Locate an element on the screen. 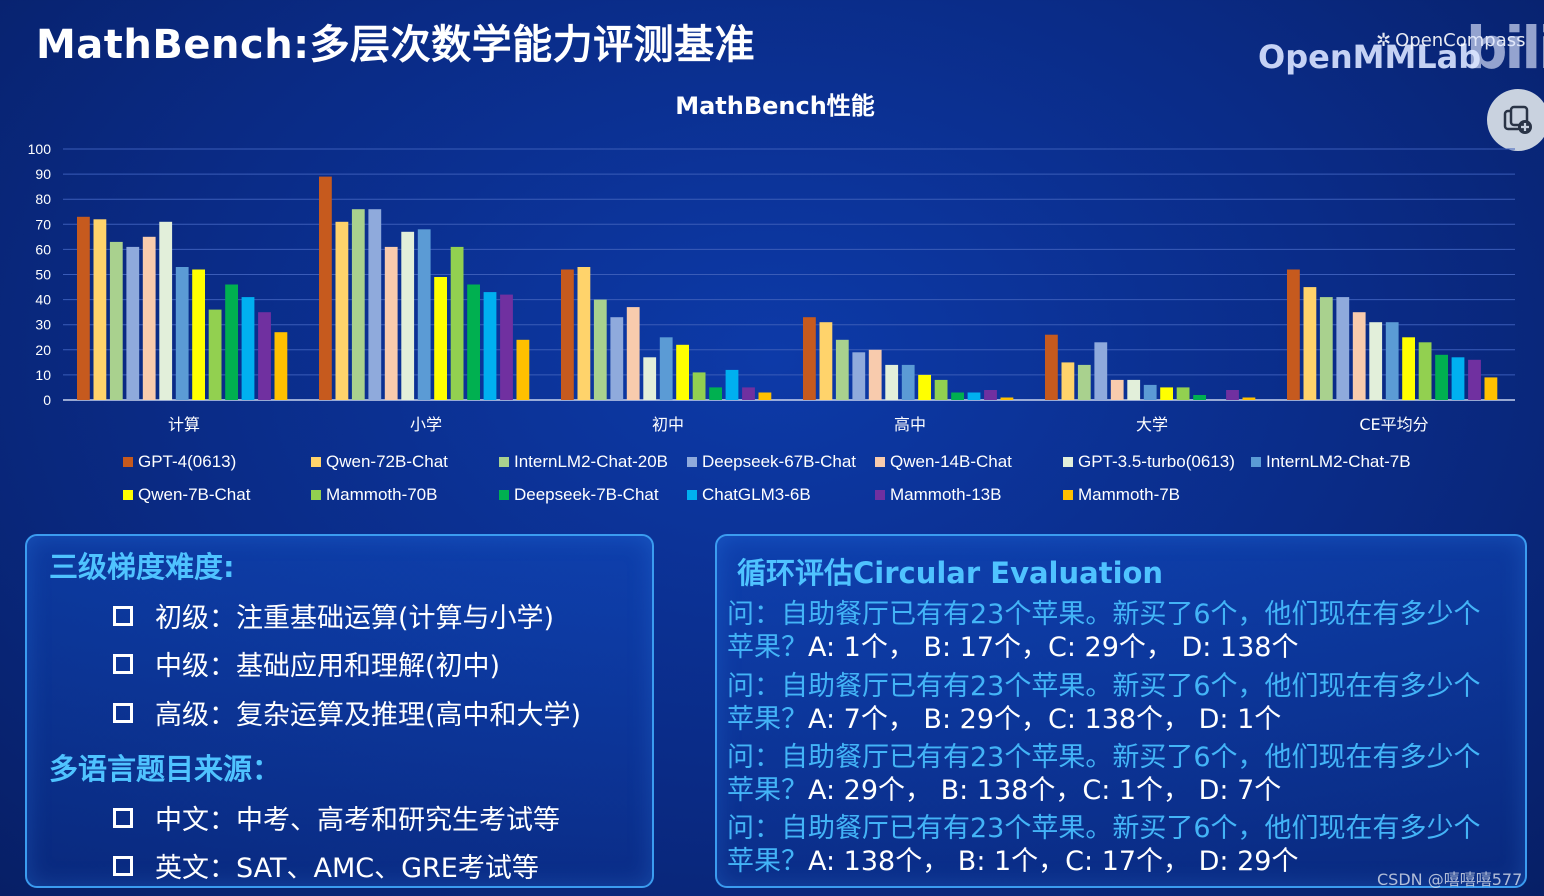  circular-eval-heading: 循环评估Circular Evaluation is located at coordinates (950, 573).